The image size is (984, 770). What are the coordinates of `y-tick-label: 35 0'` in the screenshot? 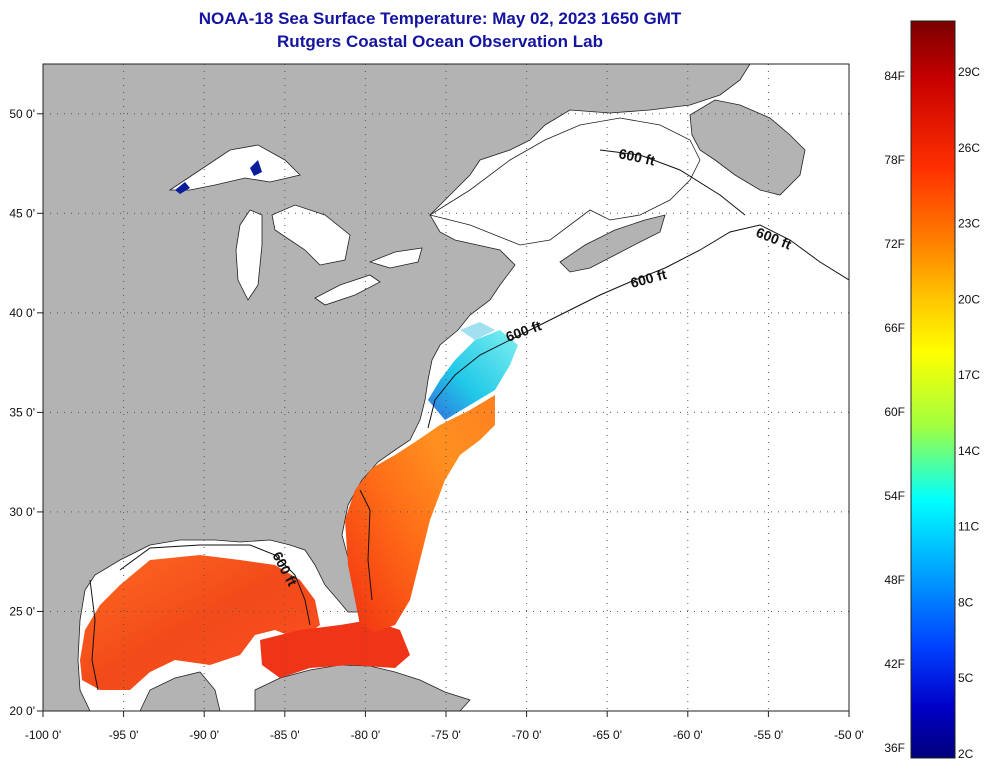 It's located at (22, 412).